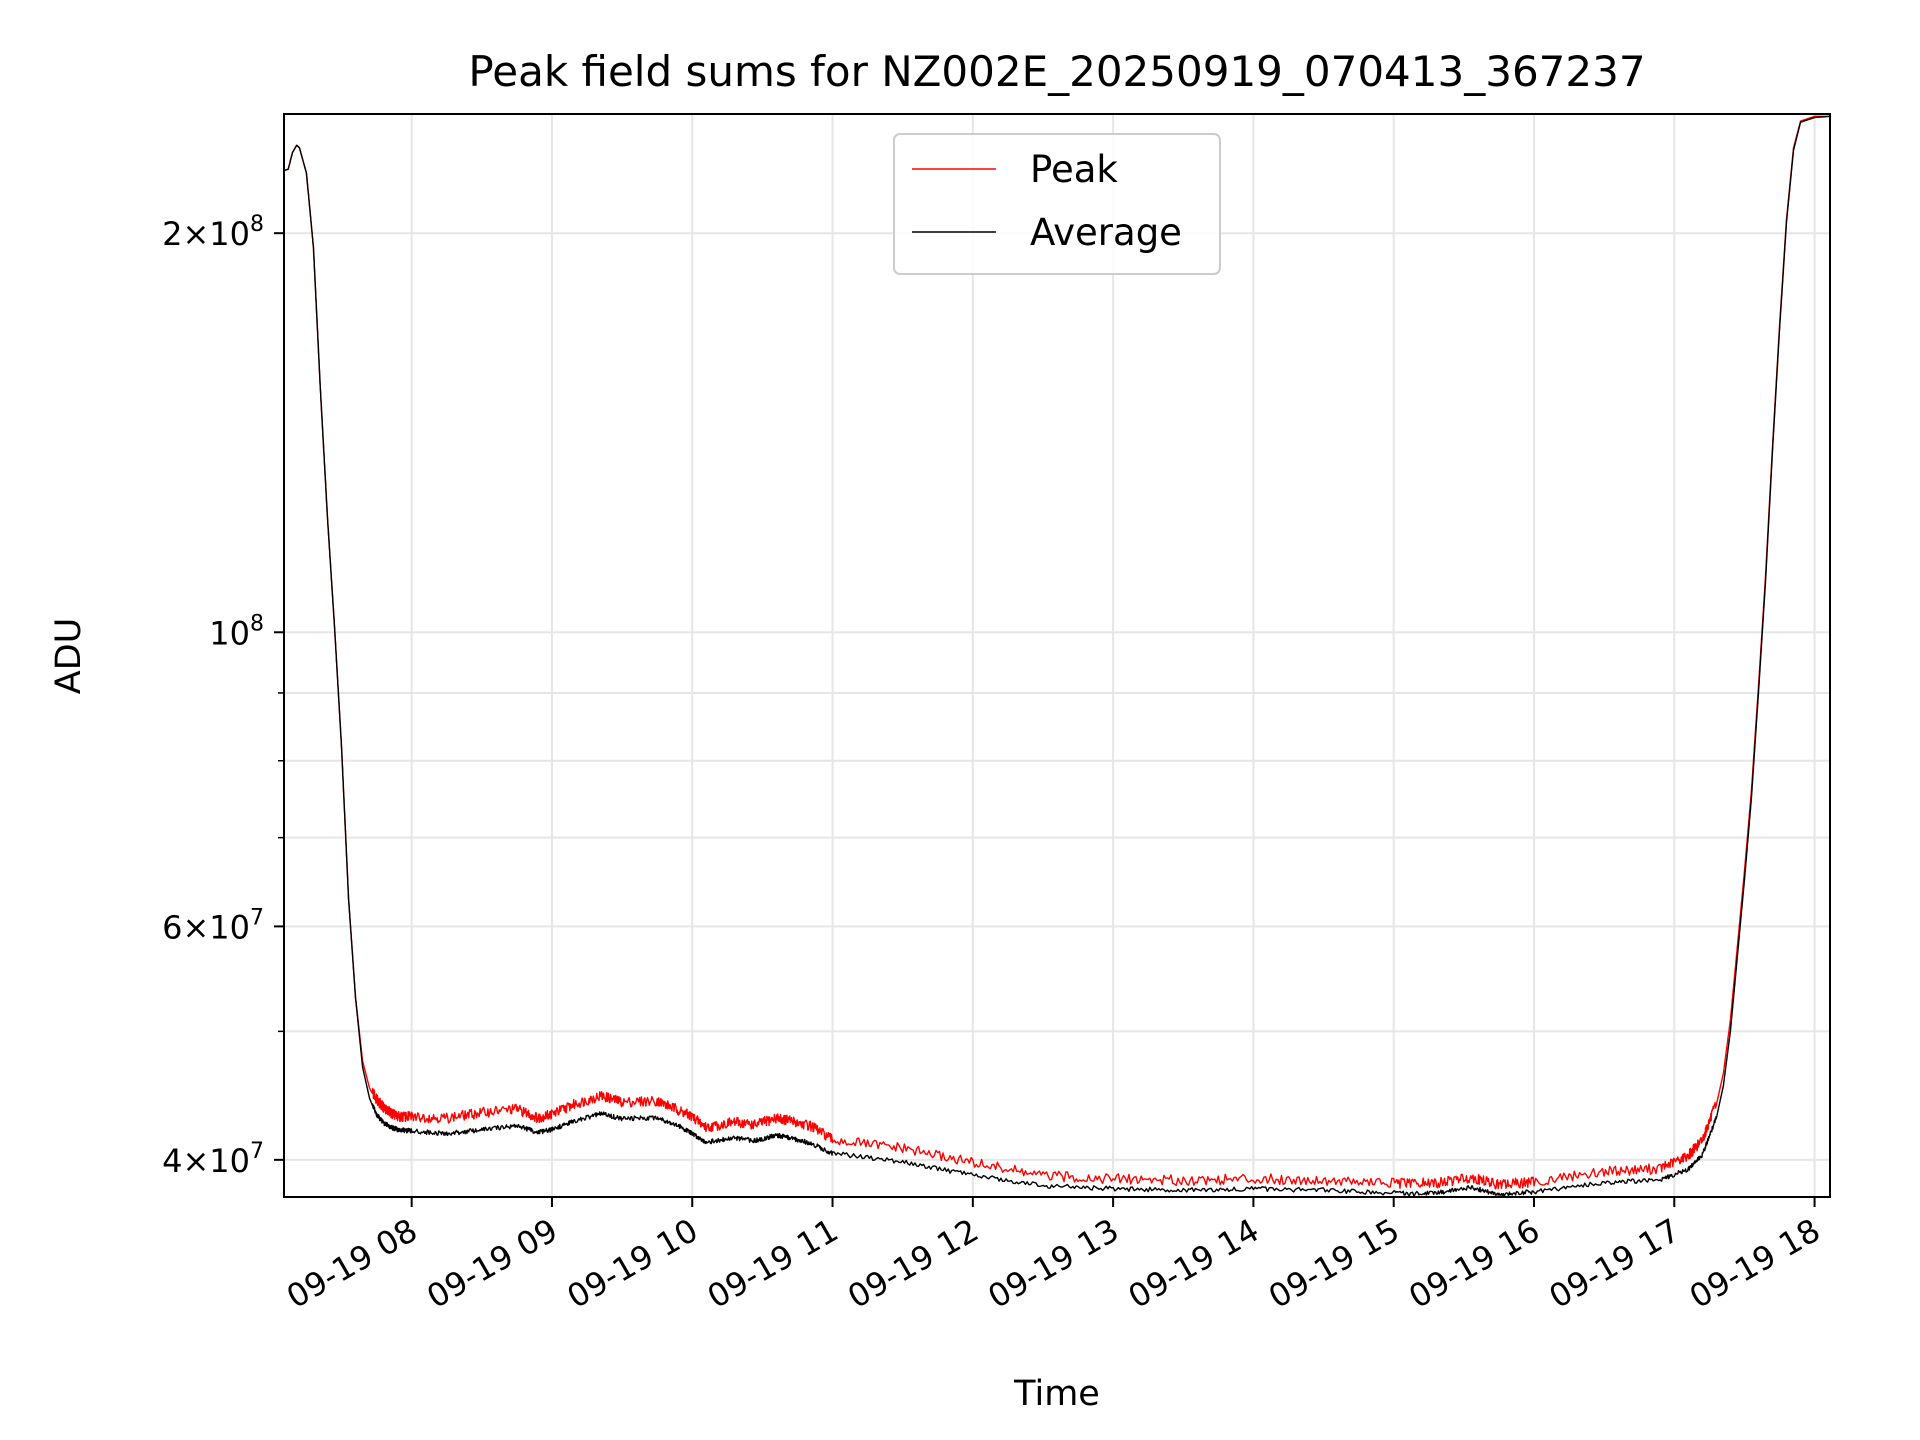  What do you see at coordinates (213, 1159) in the screenshot?
I see `y-tick-label: 4×107` at bounding box center [213, 1159].